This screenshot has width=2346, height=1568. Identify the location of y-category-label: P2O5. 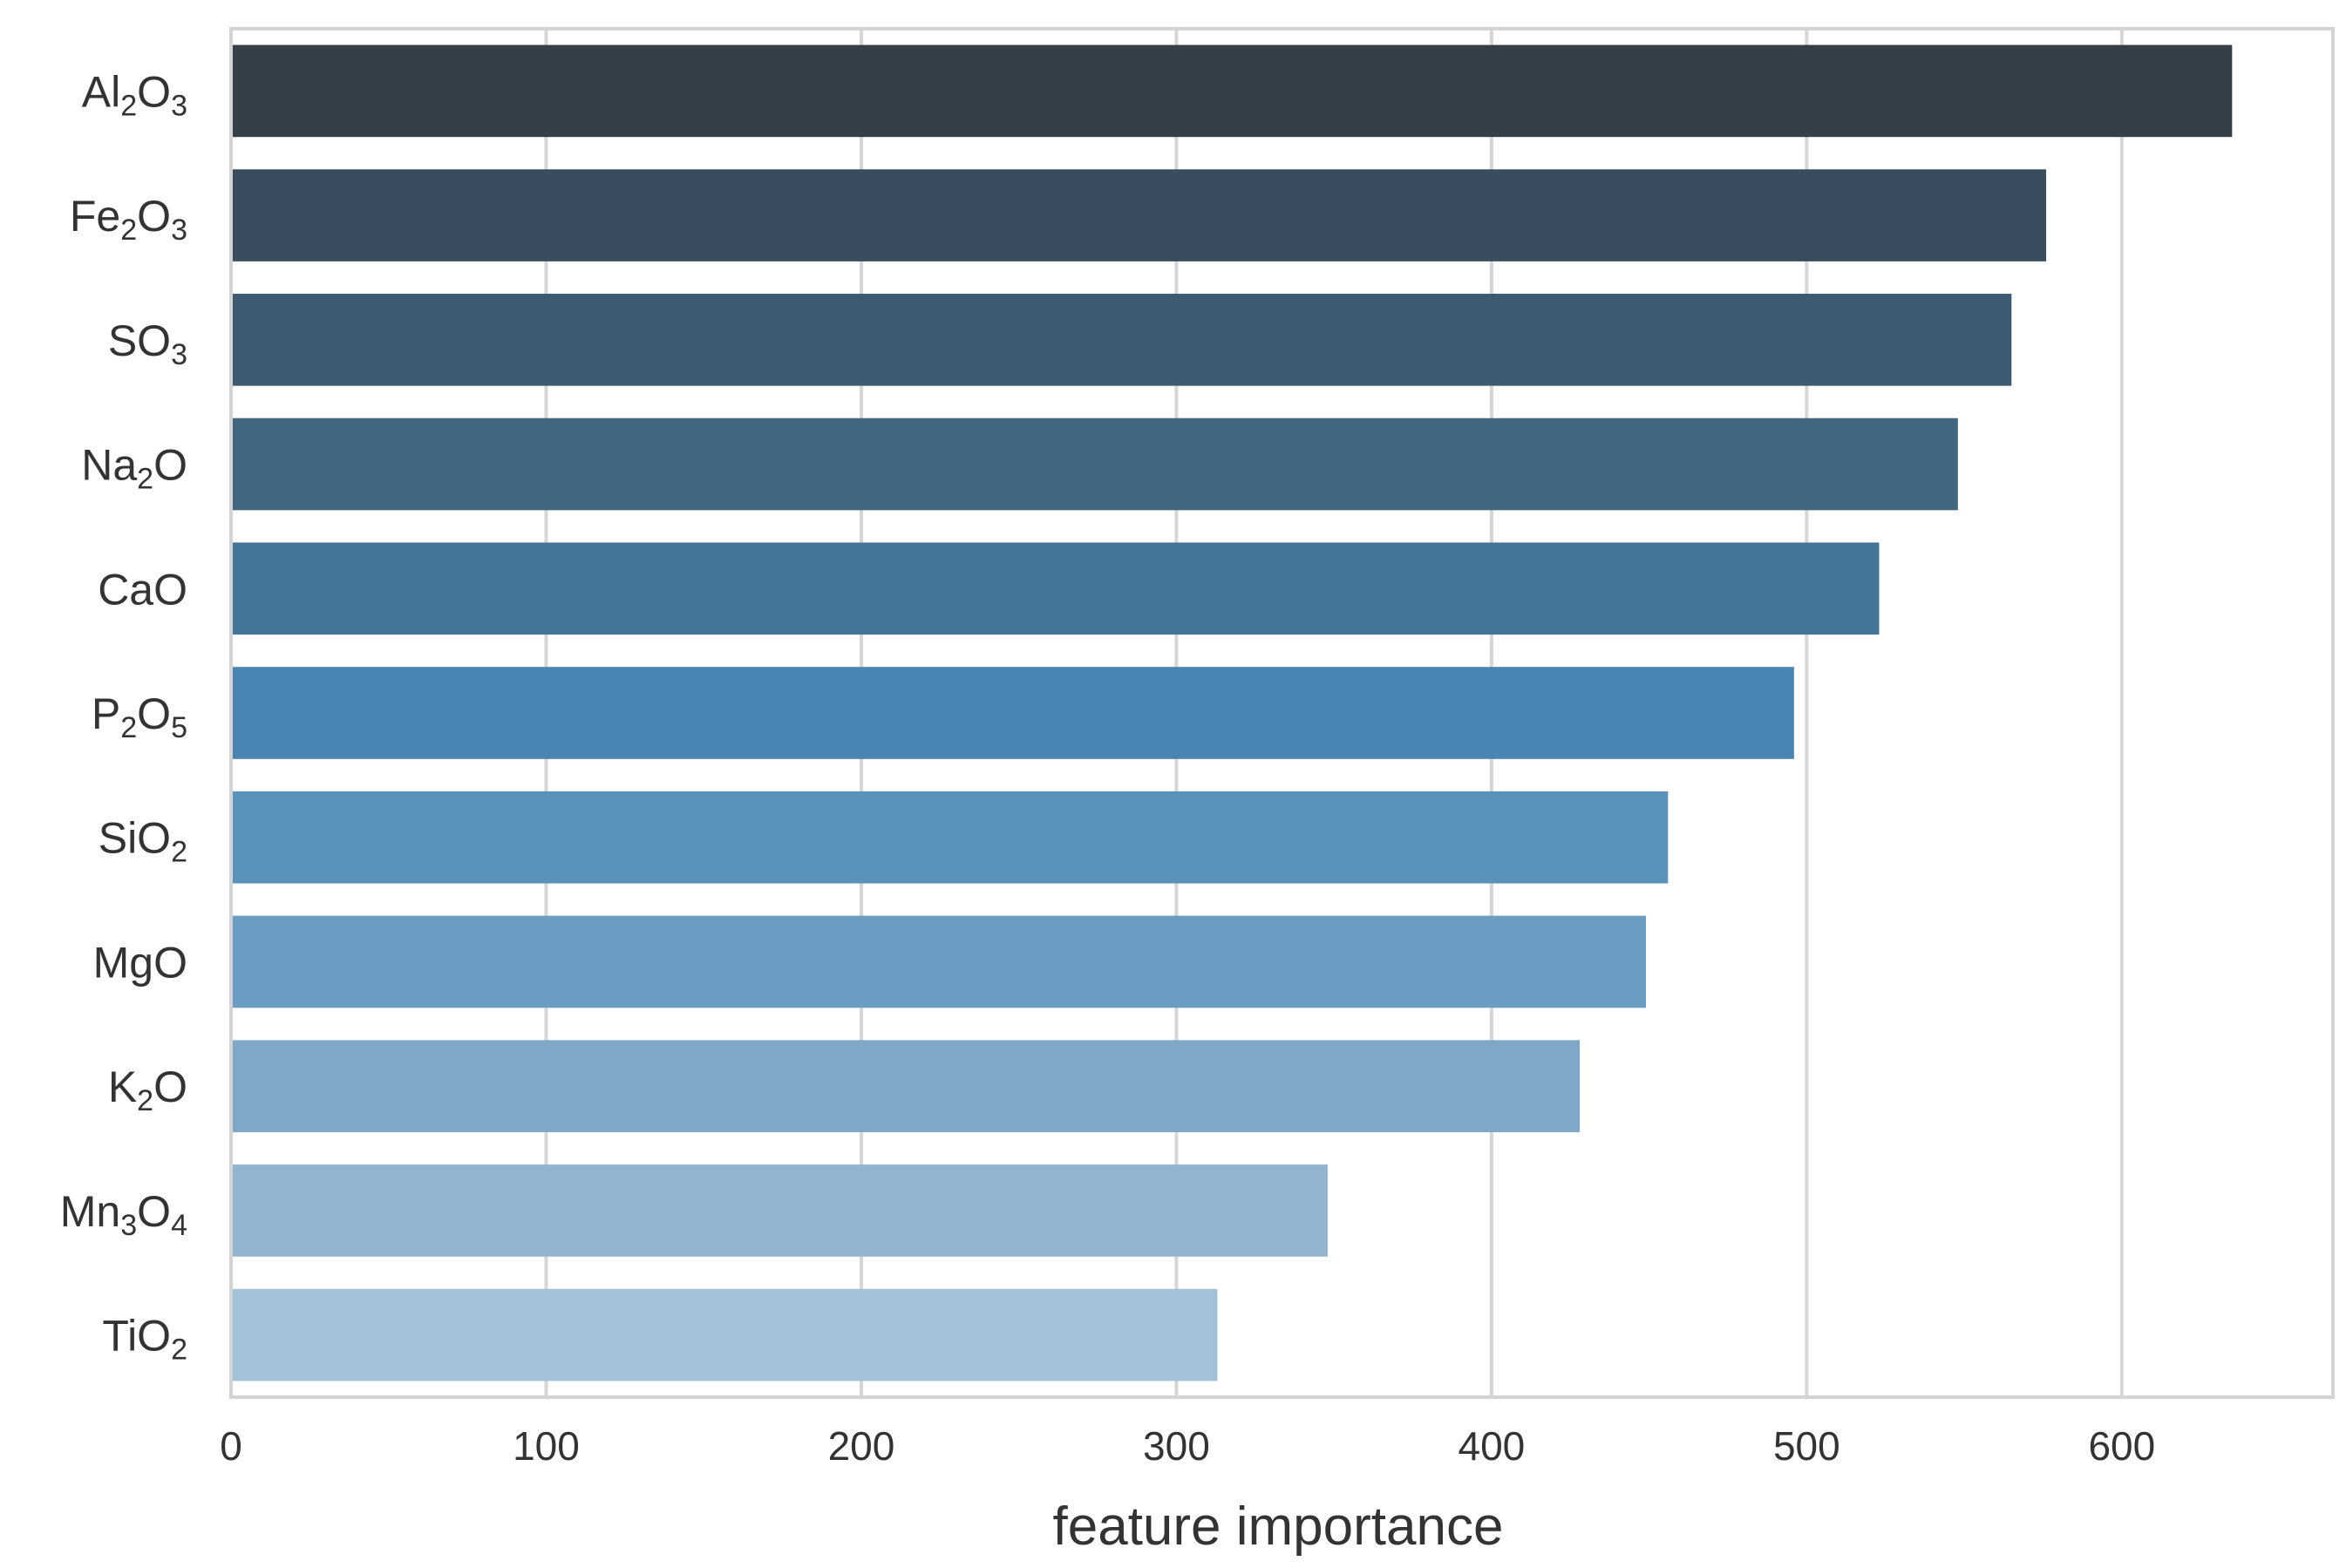
(139, 716).